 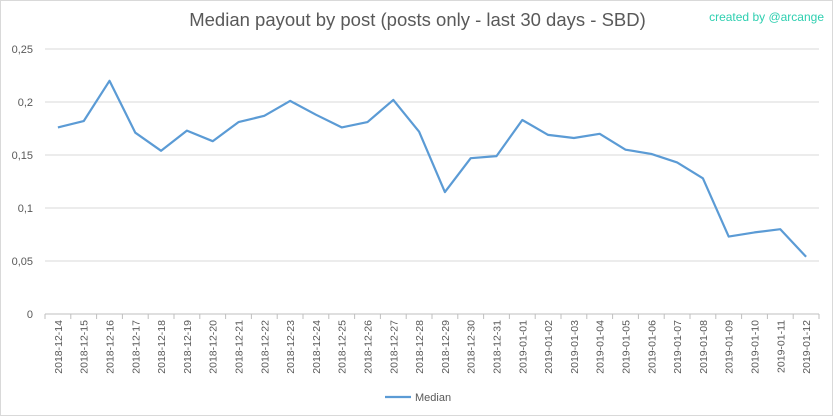 What do you see at coordinates (369, 347) in the screenshot?
I see `x-tick-label: 2018-12-26` at bounding box center [369, 347].